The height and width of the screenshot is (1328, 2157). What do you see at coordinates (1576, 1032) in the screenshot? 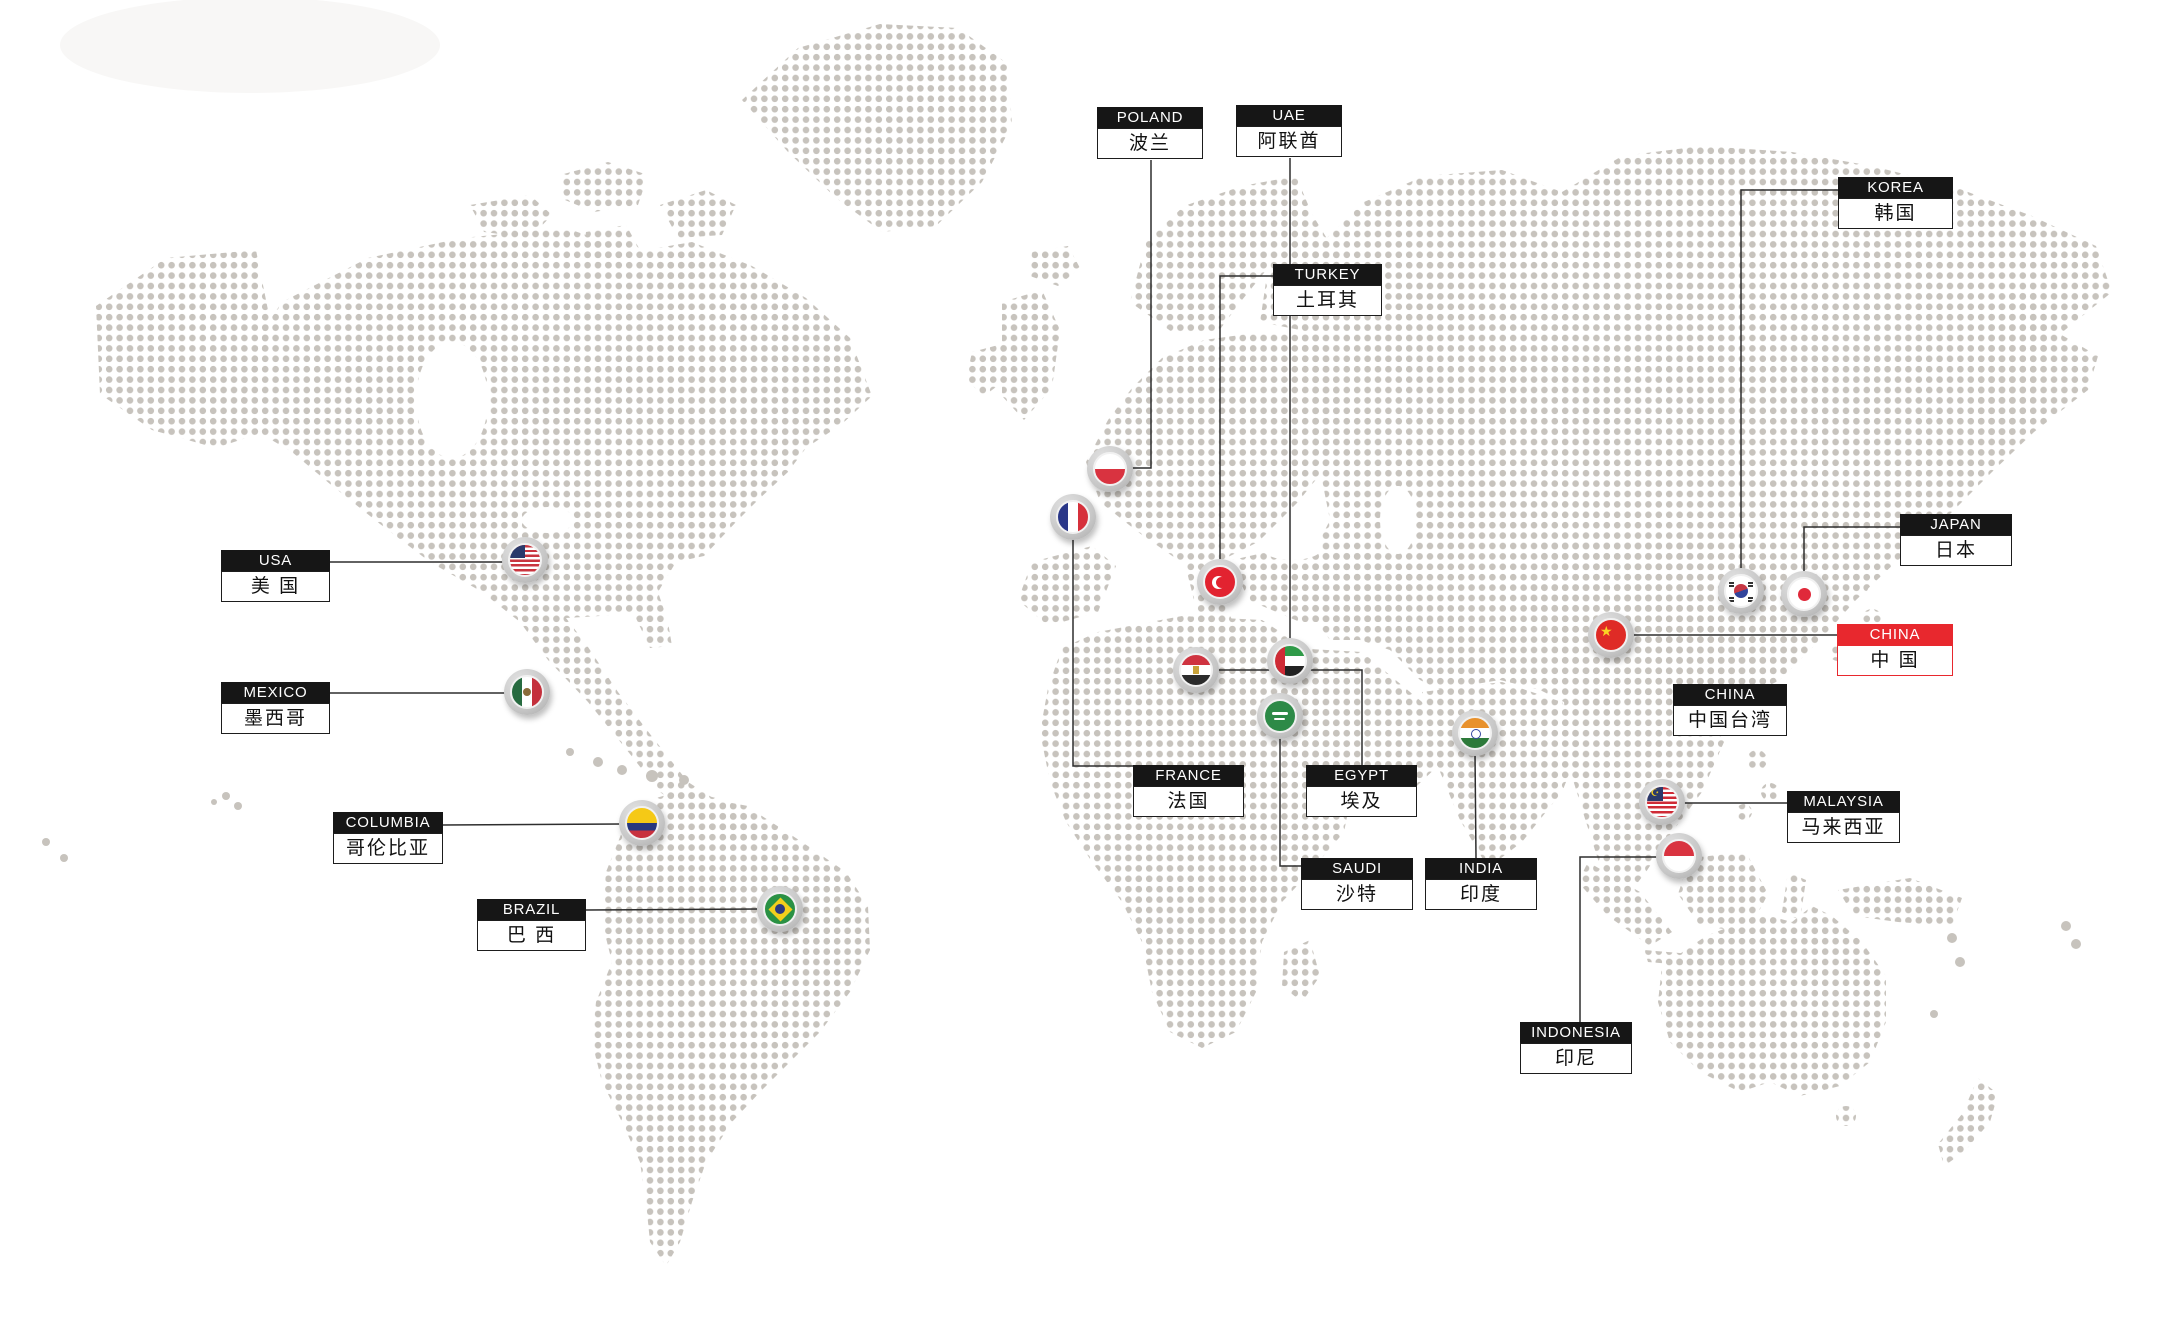
I see `country-name-en: INDONESIA` at bounding box center [1576, 1032].